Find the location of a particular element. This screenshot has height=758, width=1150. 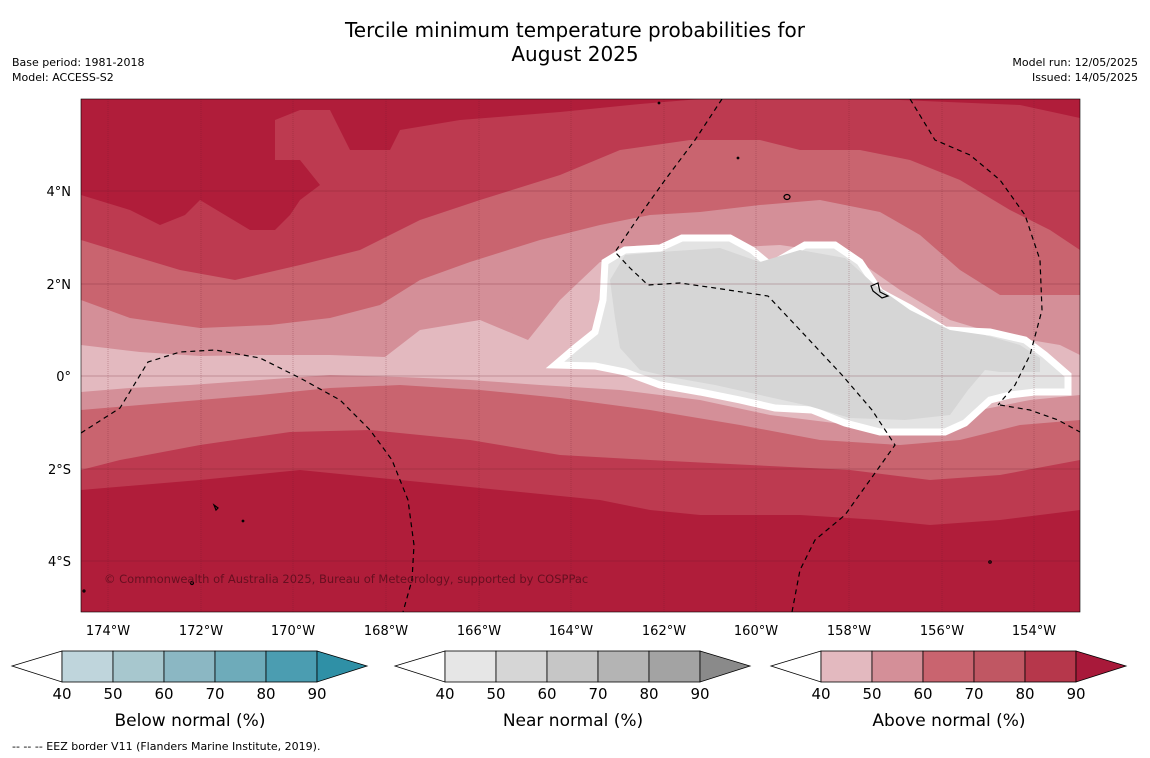

latitude-labels: 4°N 2°N 0° 2°S 4°S is located at coordinates (59, 377).